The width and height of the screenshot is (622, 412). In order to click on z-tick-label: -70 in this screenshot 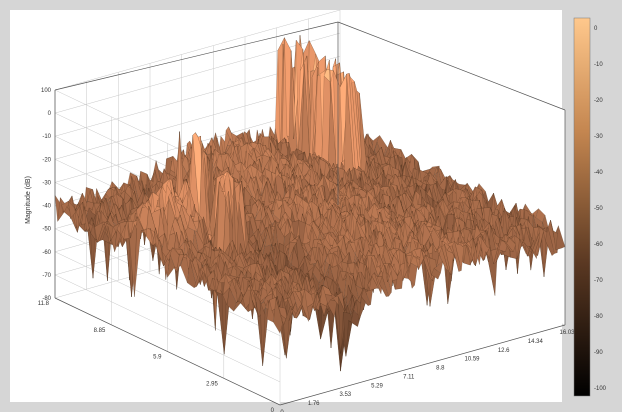, I will do `click(46, 276)`.